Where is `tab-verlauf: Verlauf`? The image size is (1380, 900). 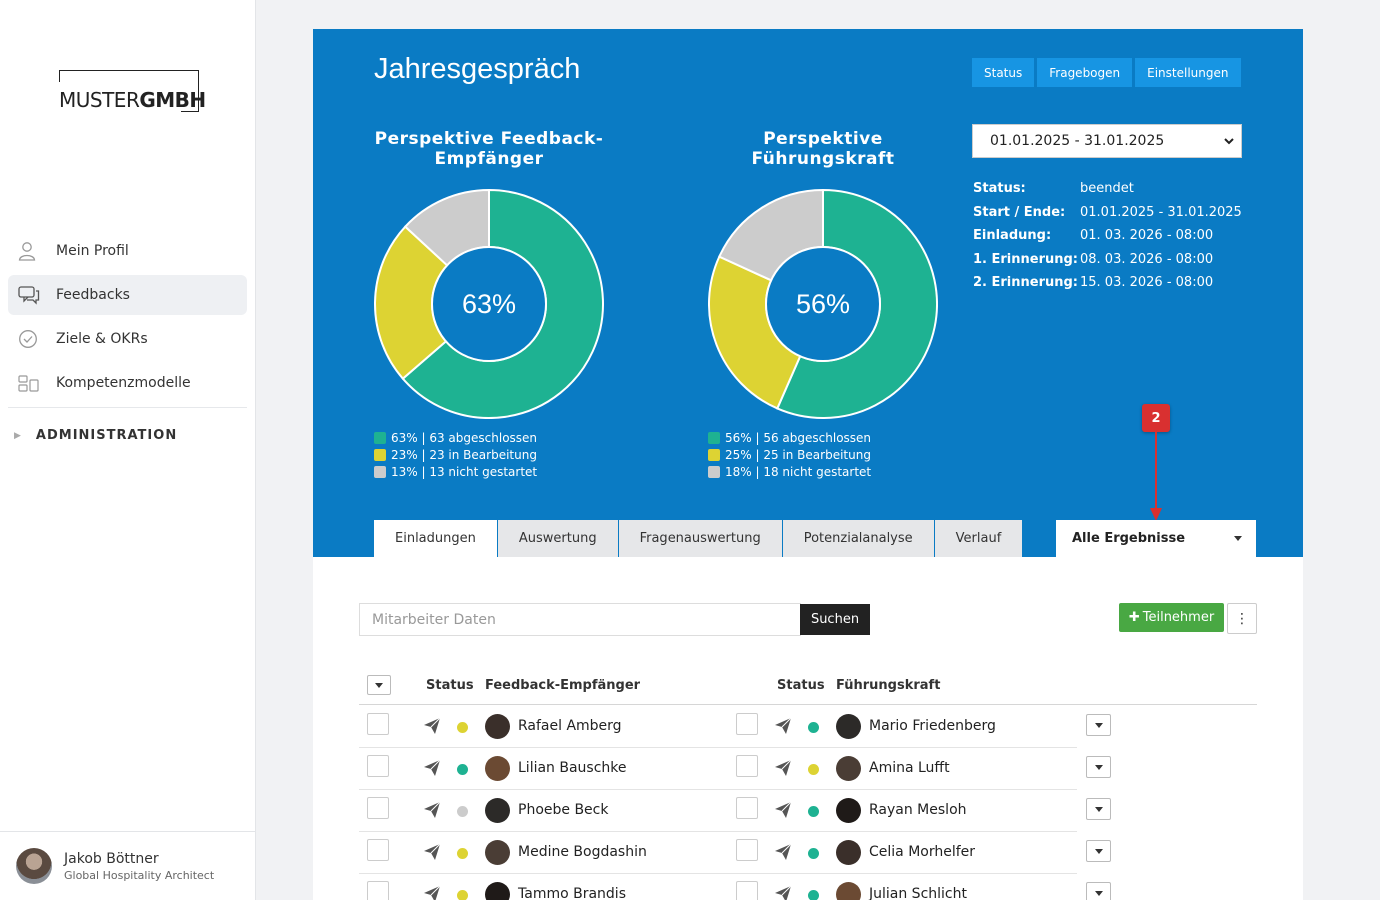 tab-verlauf: Verlauf is located at coordinates (978, 538).